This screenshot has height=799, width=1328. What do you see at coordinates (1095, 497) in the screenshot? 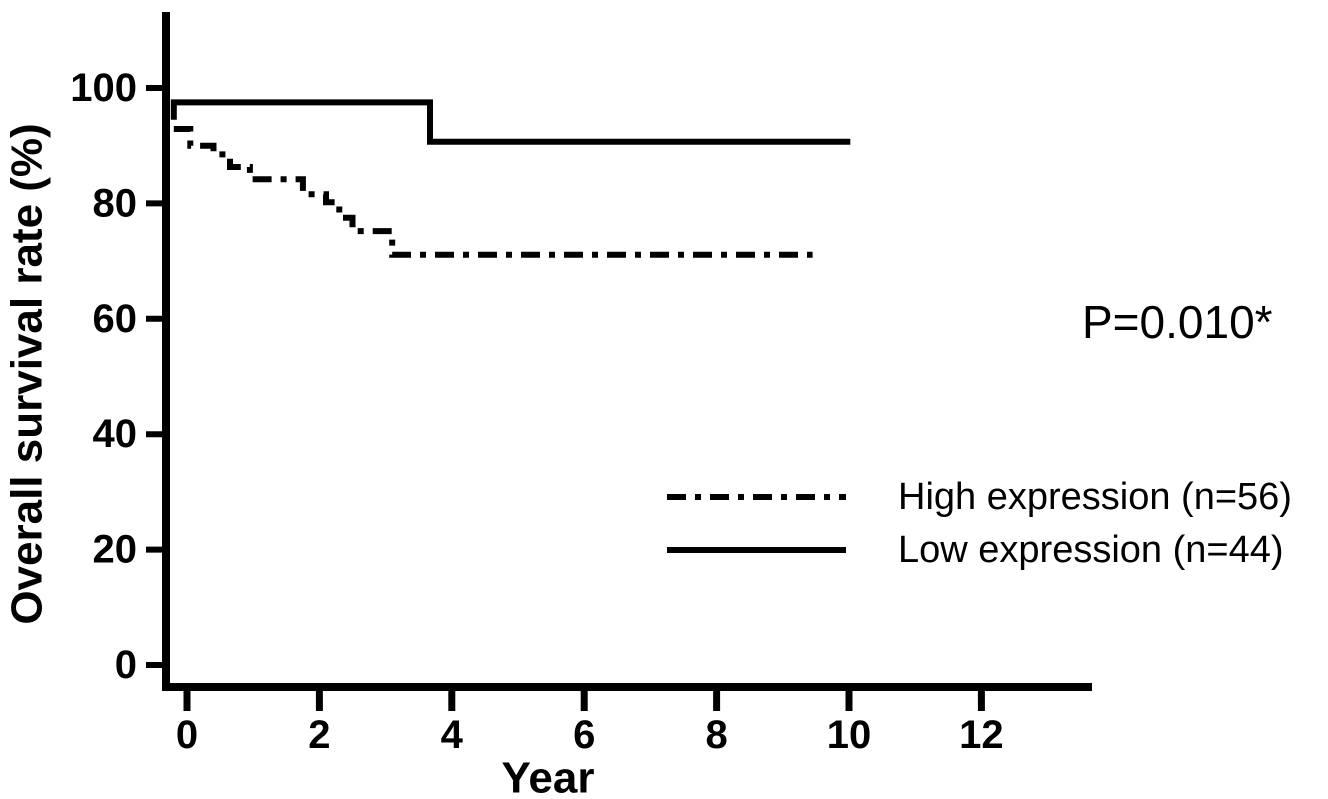
I see `legend-label: High expression (n=56)` at bounding box center [1095, 497].